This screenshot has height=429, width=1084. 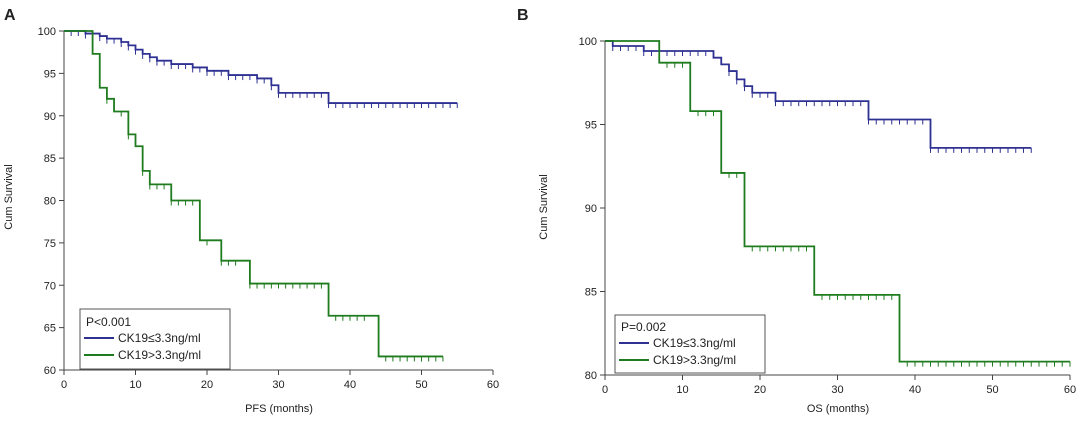 I want to click on panel-a-y-tick-label: 60, so click(x=50, y=371).